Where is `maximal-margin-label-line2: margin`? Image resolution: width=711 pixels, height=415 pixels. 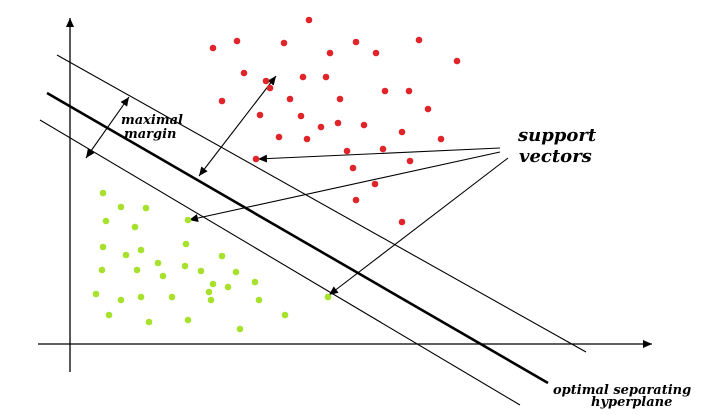
maximal-margin-label-line2: margin is located at coordinates (150, 134).